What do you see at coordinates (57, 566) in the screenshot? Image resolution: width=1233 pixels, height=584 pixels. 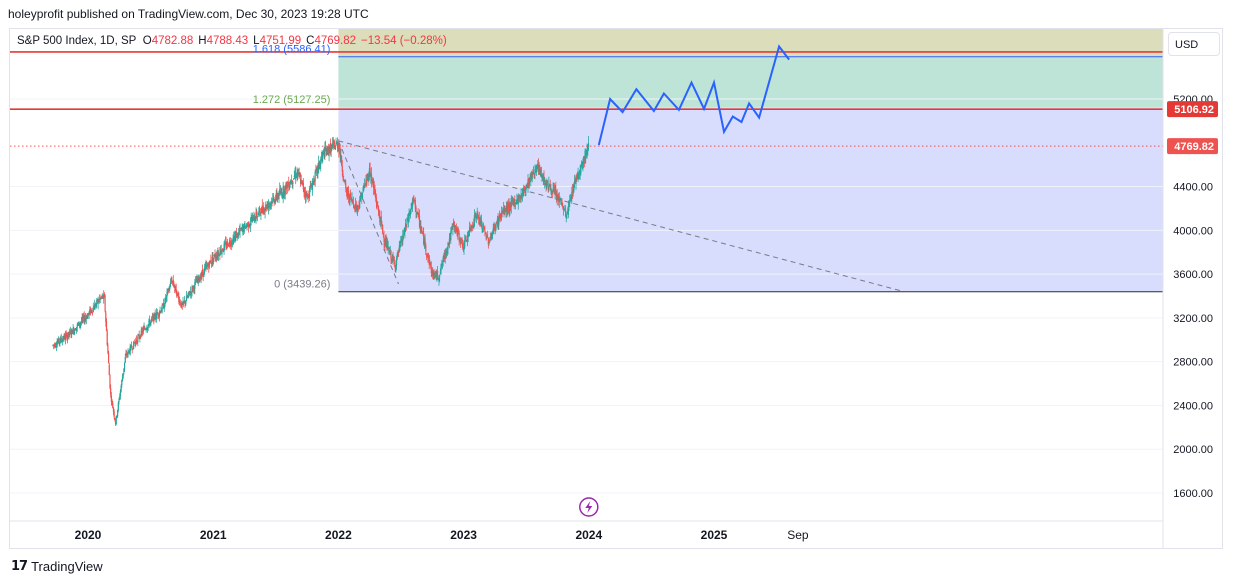 I see `footer-branding: 𝟭𝟳 TradingView` at bounding box center [57, 566].